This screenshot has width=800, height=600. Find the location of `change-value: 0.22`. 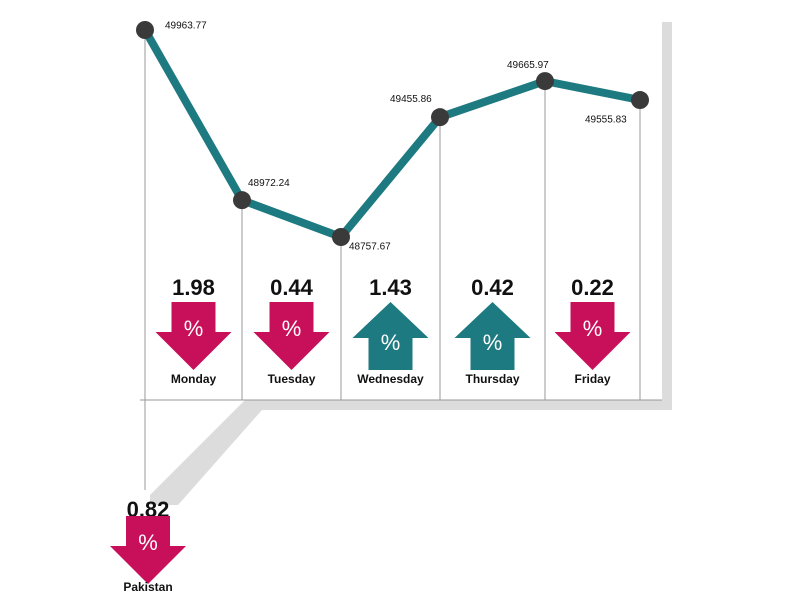

change-value: 0.22 is located at coordinates (592, 287).